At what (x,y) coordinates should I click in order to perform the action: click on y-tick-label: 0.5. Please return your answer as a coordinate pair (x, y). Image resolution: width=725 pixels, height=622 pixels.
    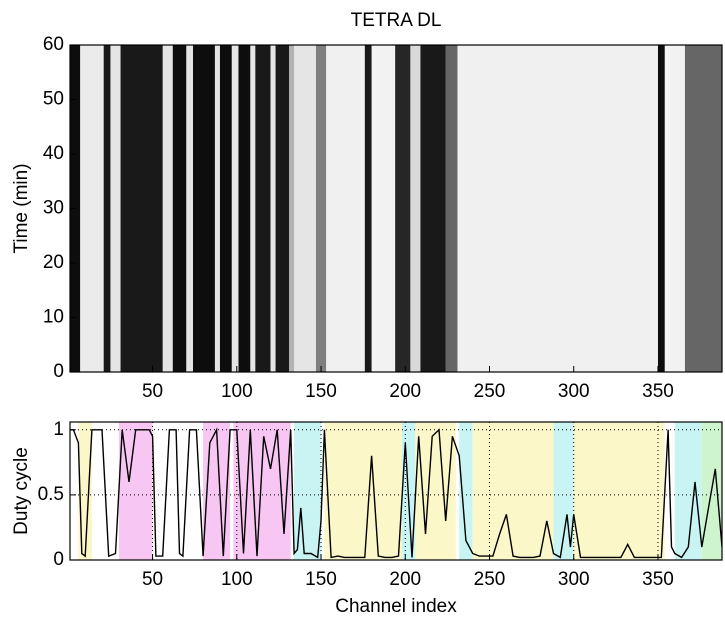
    Looking at the image, I should click on (51, 494).